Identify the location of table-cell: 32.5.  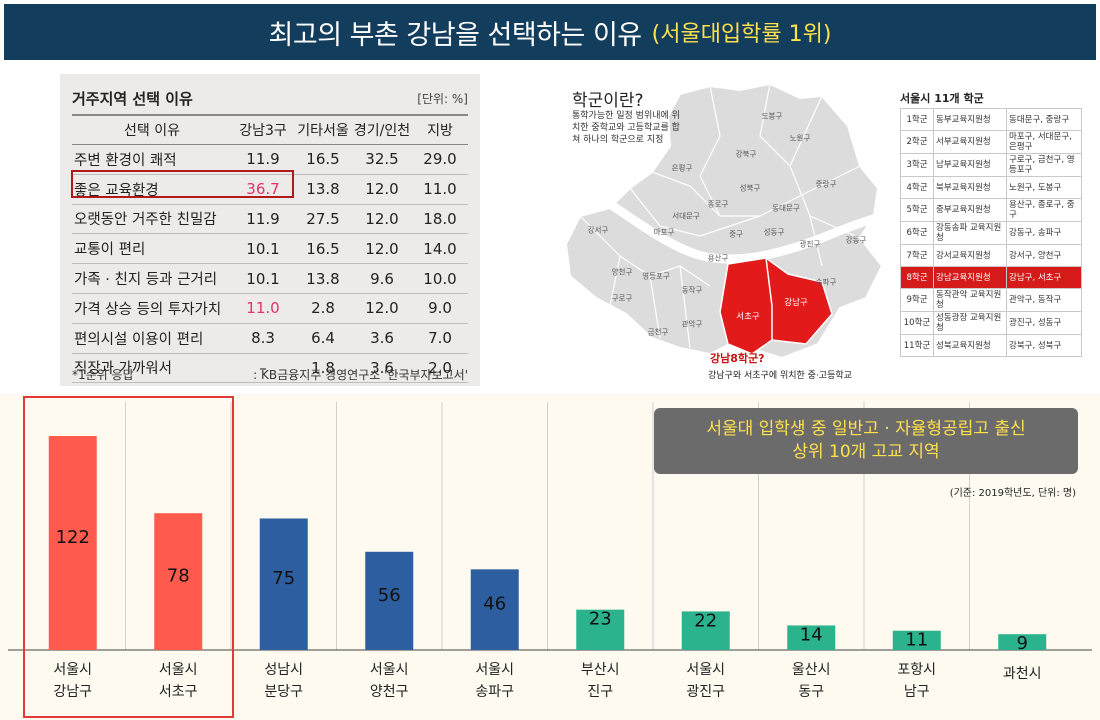
(382, 159).